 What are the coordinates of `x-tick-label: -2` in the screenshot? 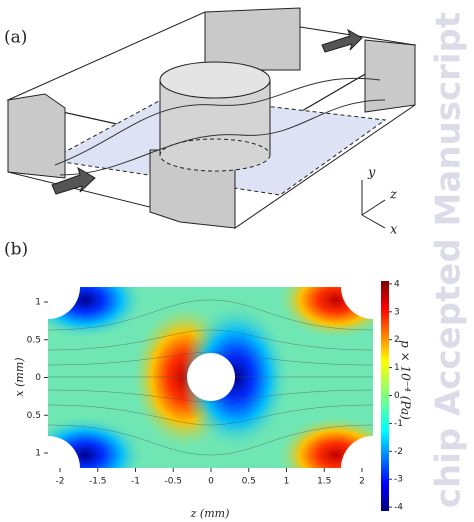 It's located at (60, 482).